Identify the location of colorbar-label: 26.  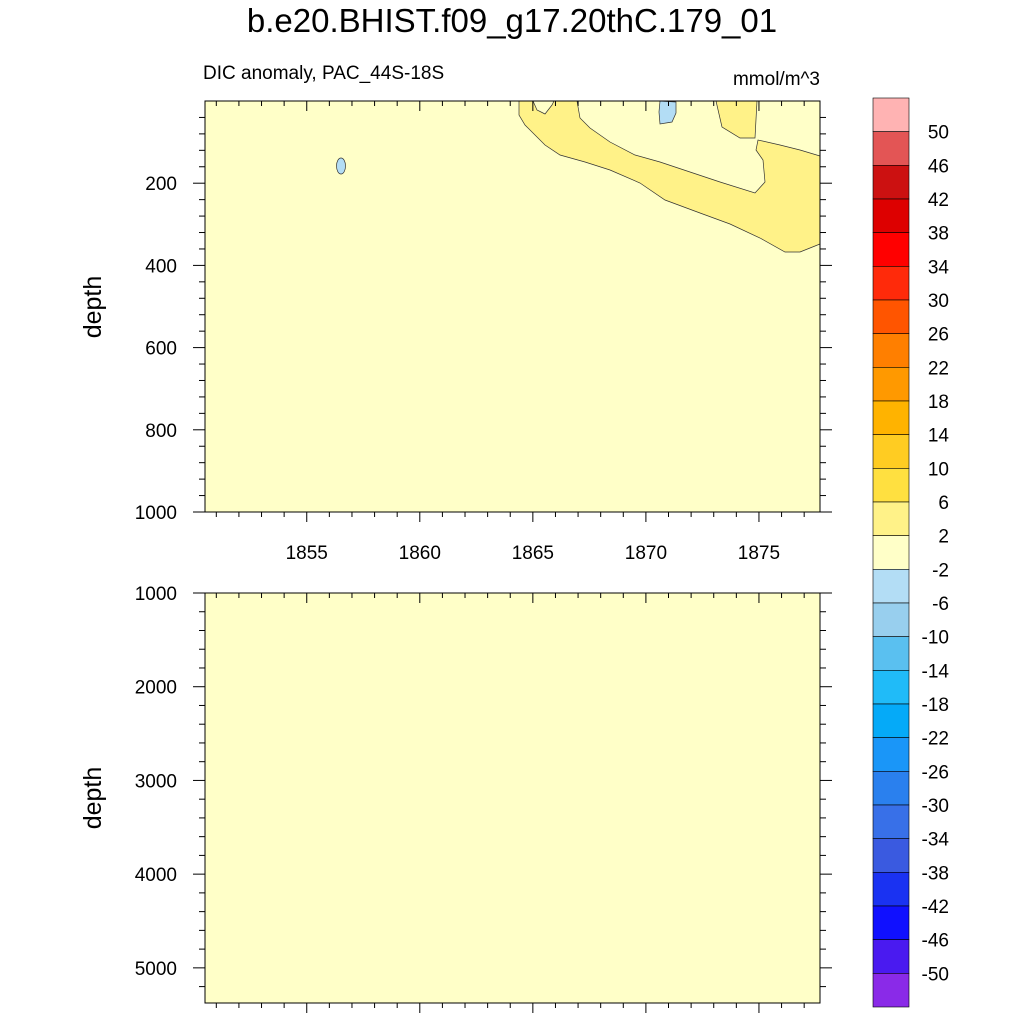
(938, 335).